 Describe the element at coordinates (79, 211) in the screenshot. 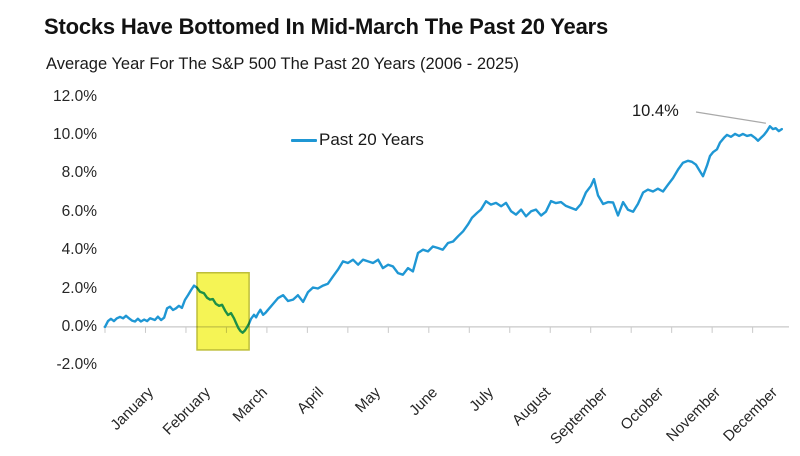

I see `y-axis-tick-label: 6.0%` at that location.